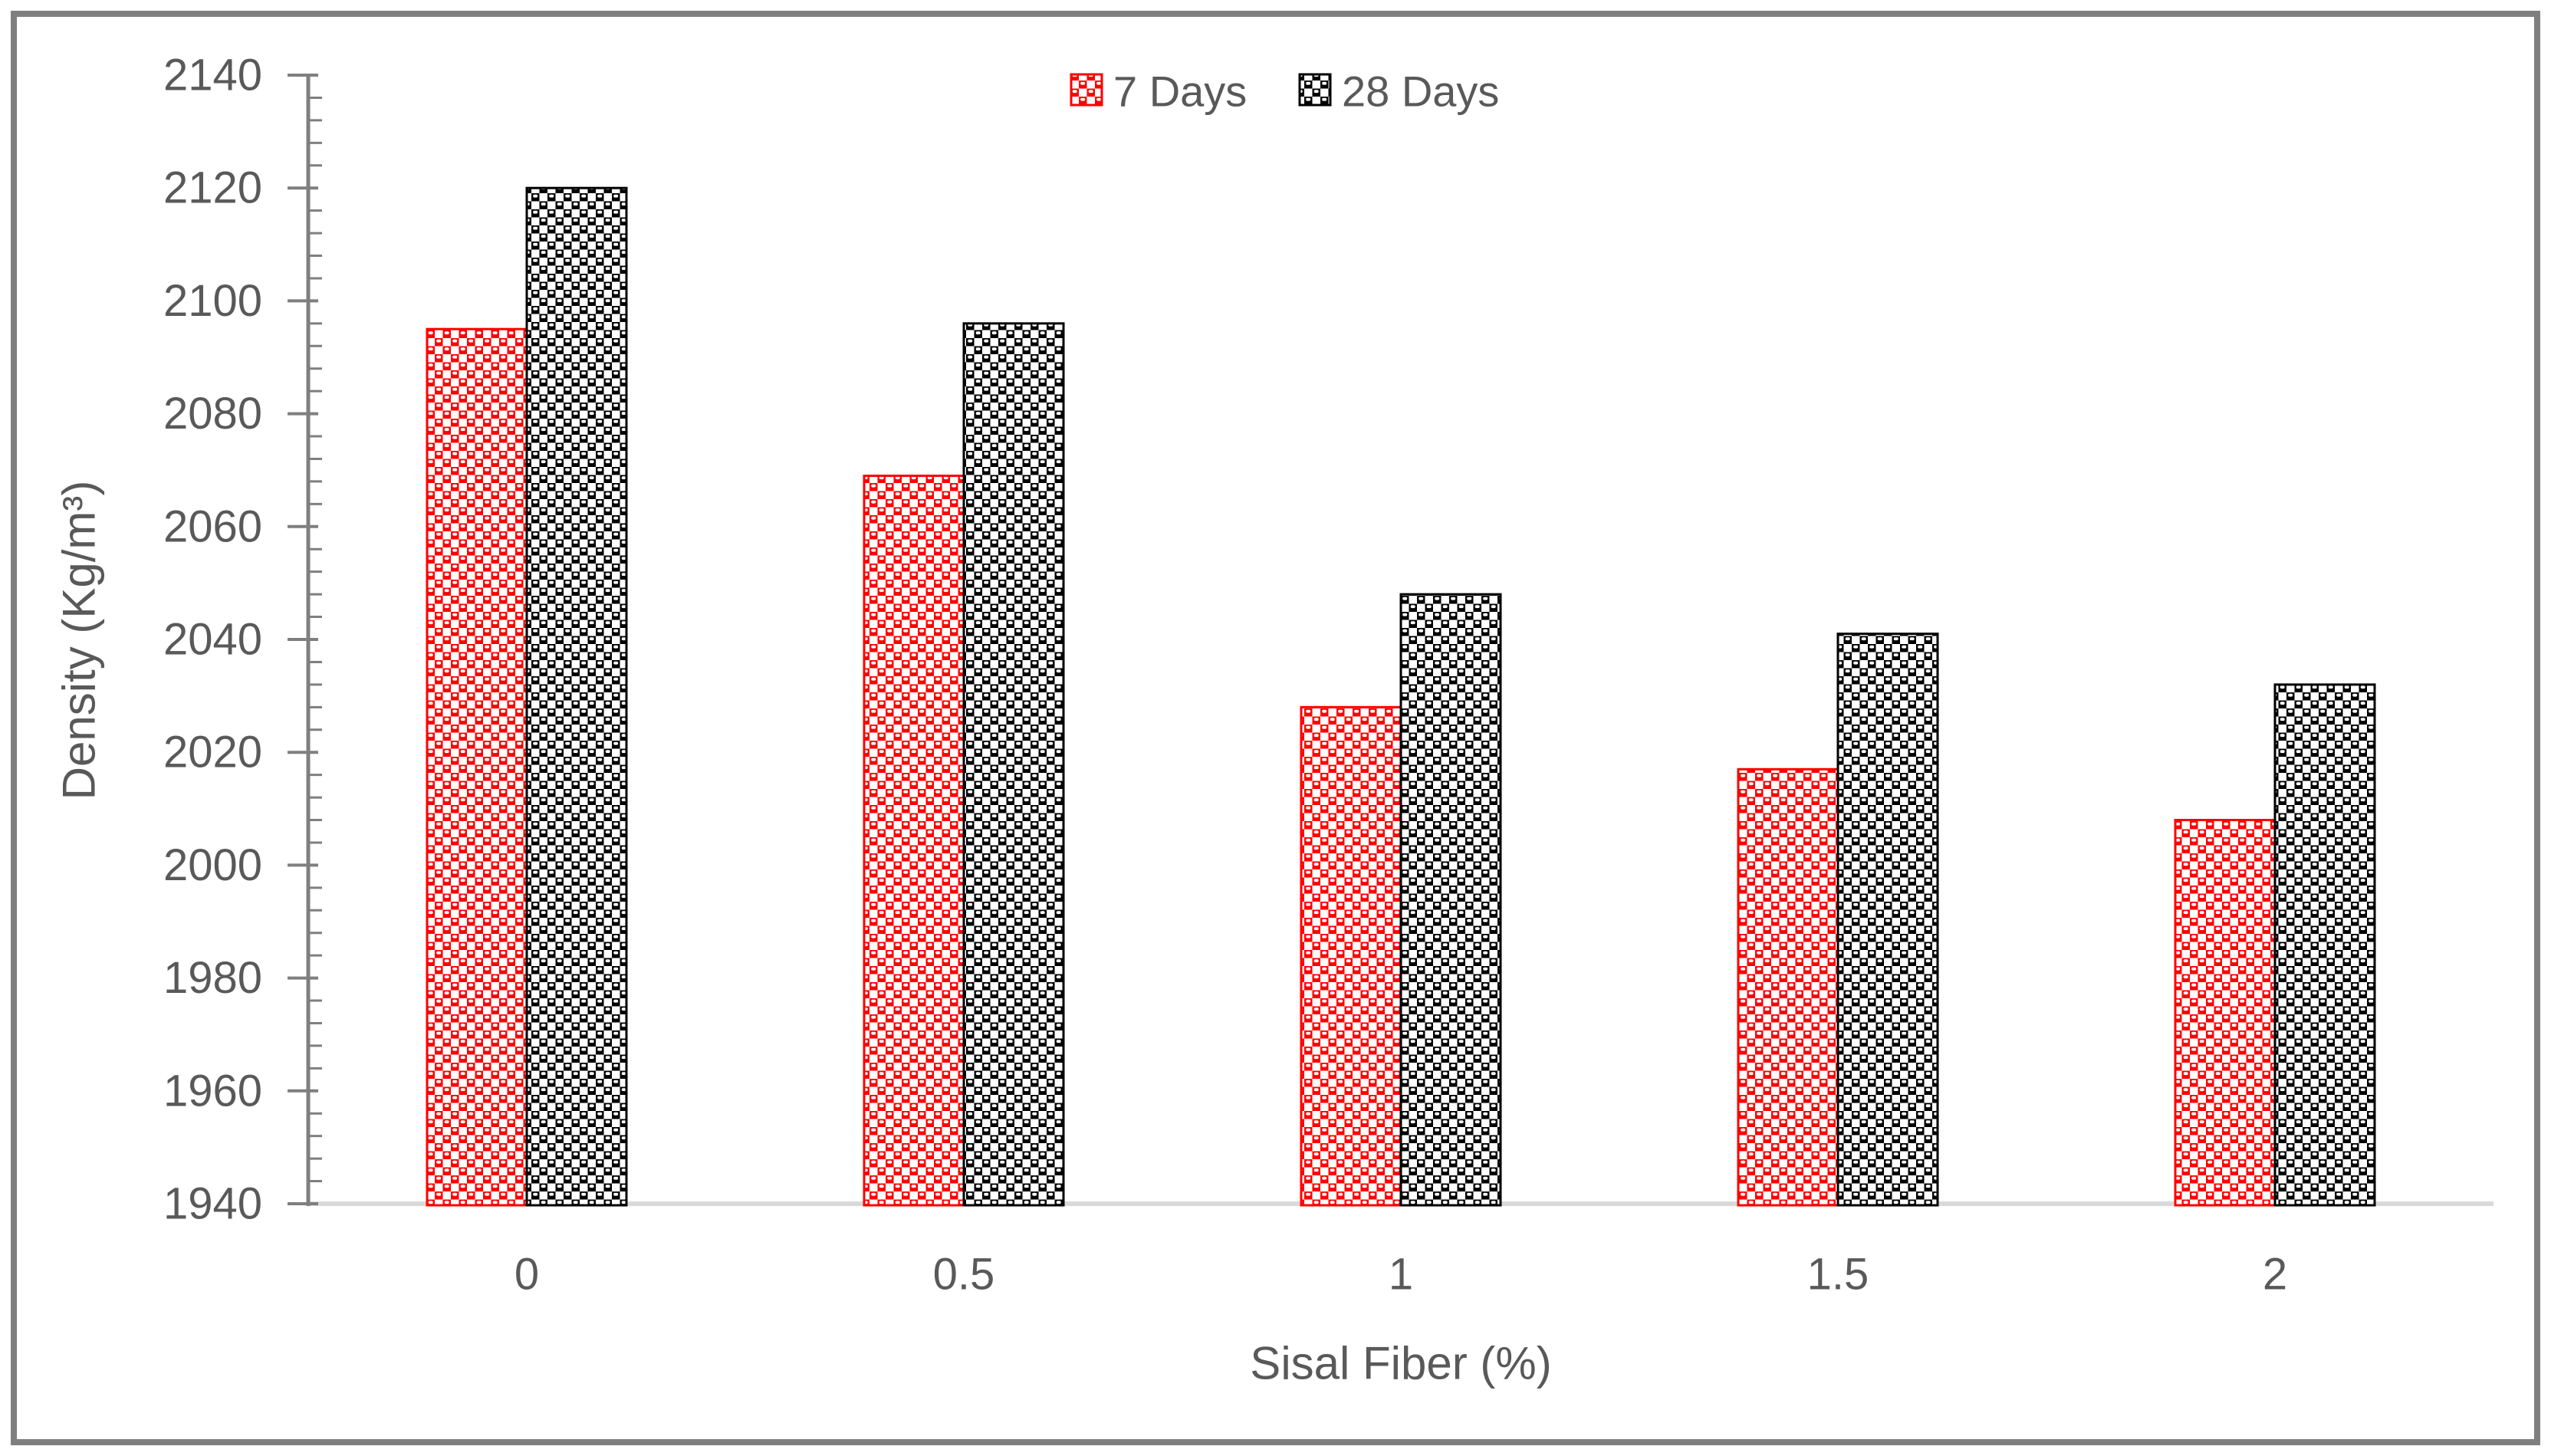  Describe the element at coordinates (527, 1275) in the screenshot. I see `x-tick-label: 0` at that location.